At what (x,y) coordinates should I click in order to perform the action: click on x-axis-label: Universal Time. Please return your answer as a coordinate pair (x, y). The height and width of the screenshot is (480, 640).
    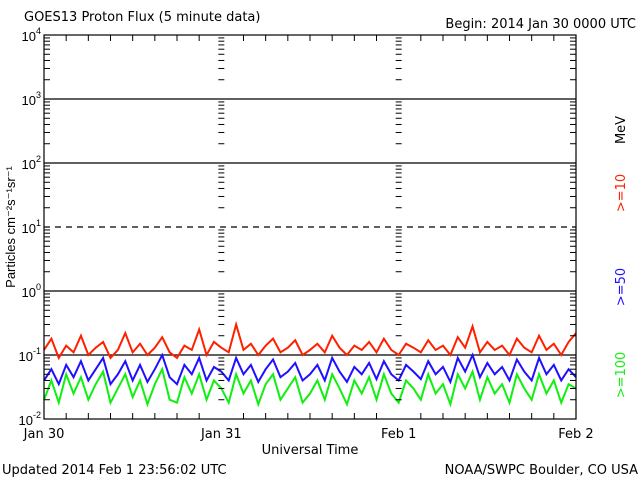
    Looking at the image, I should click on (310, 450).